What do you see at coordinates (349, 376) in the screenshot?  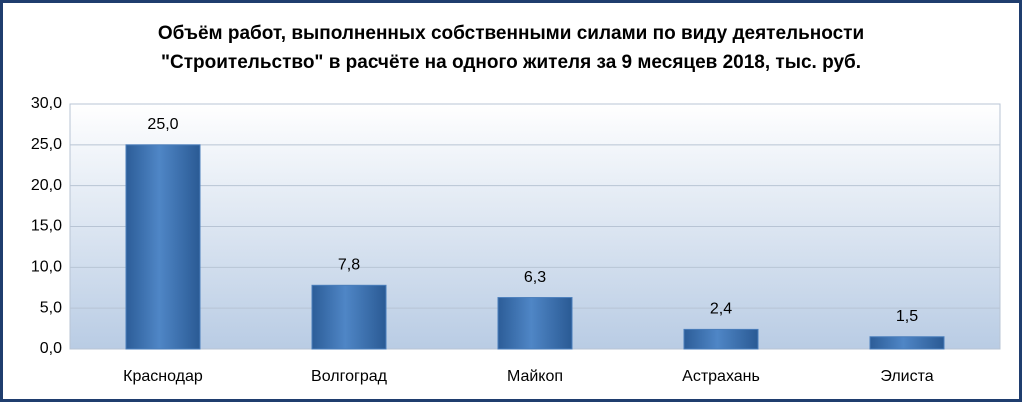 I see `x-tick-label: Волгоград` at bounding box center [349, 376].